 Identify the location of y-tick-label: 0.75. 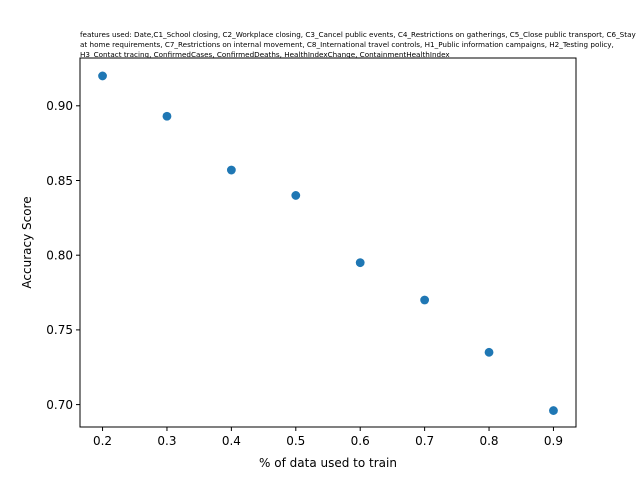
(59, 330).